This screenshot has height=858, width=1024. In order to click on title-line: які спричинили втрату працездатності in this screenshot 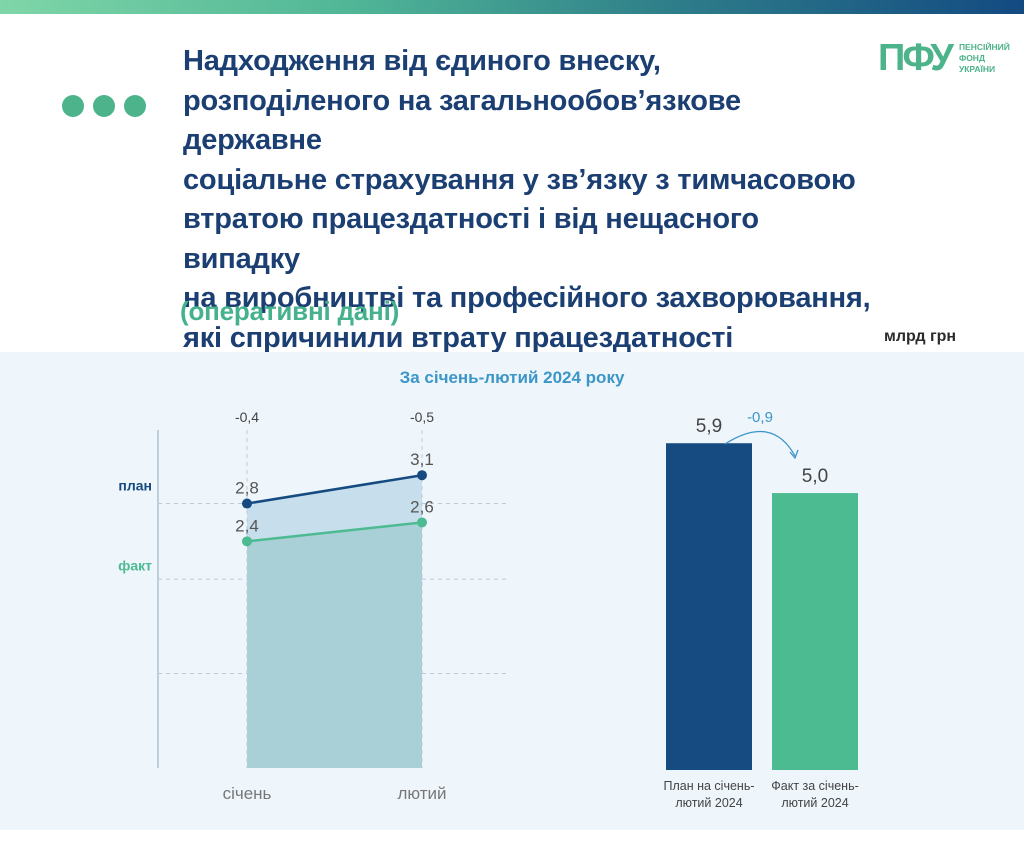, I will do `click(458, 337)`.